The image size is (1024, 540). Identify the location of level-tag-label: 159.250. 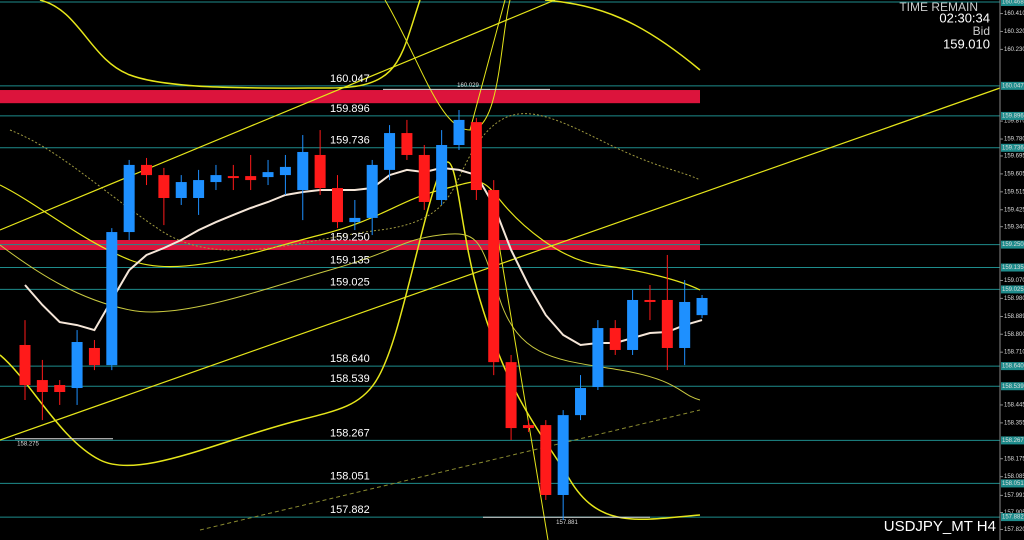
(1013, 245).